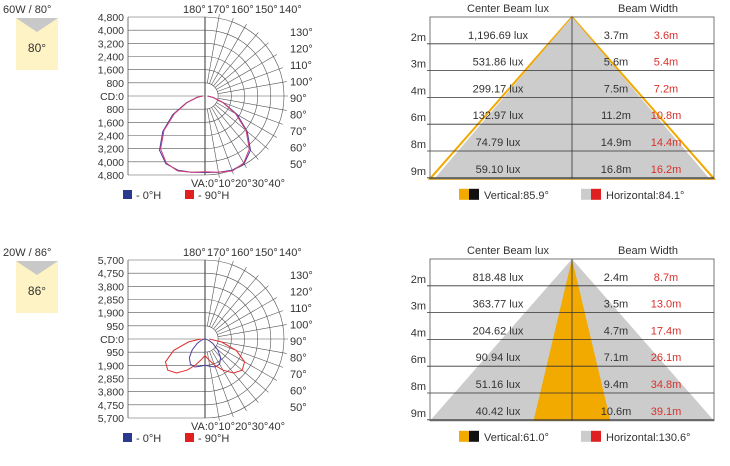 This screenshot has width=730, height=466. Describe the element at coordinates (213, 196) in the screenshot. I see `legend-label: - 90°H` at that location.